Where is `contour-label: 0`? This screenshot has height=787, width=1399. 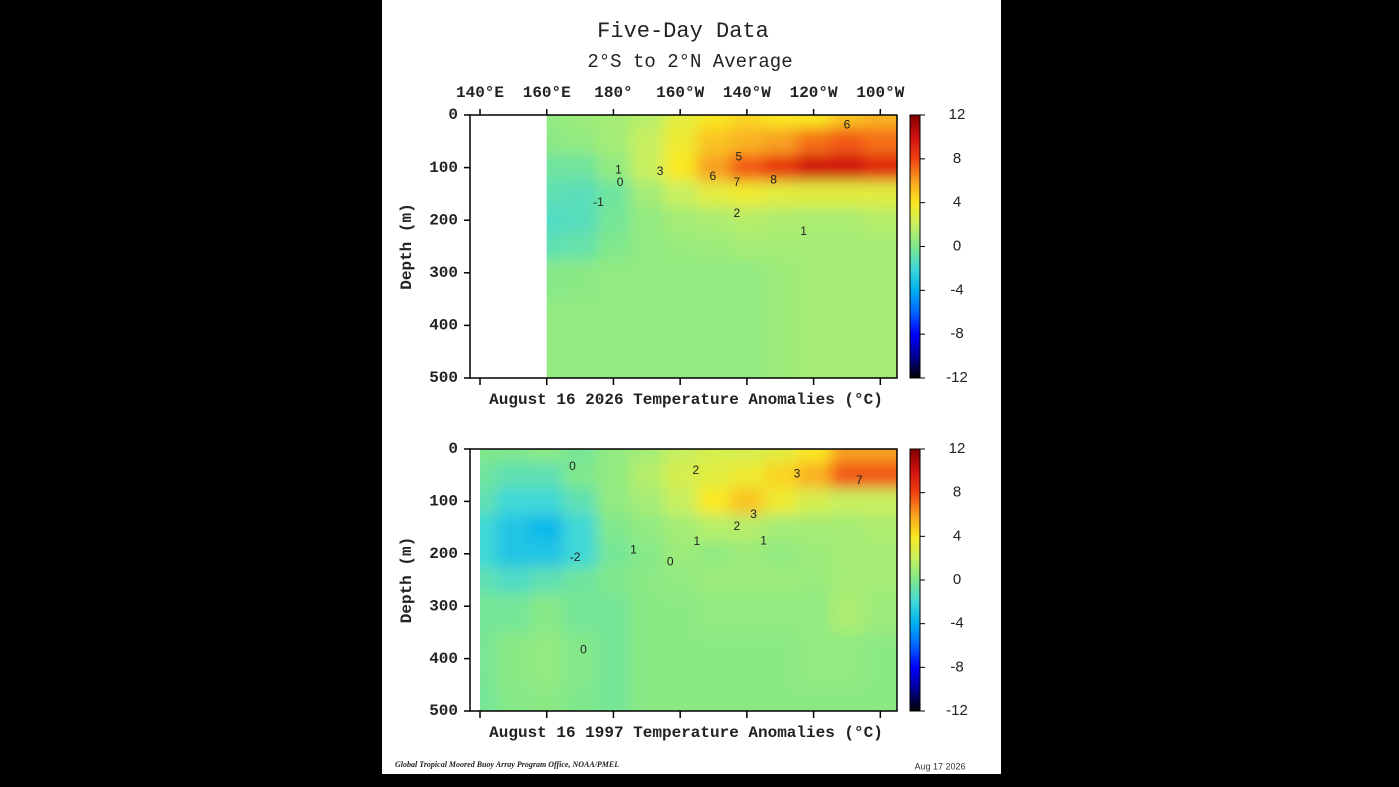 contour-label: 0 is located at coordinates (670, 561).